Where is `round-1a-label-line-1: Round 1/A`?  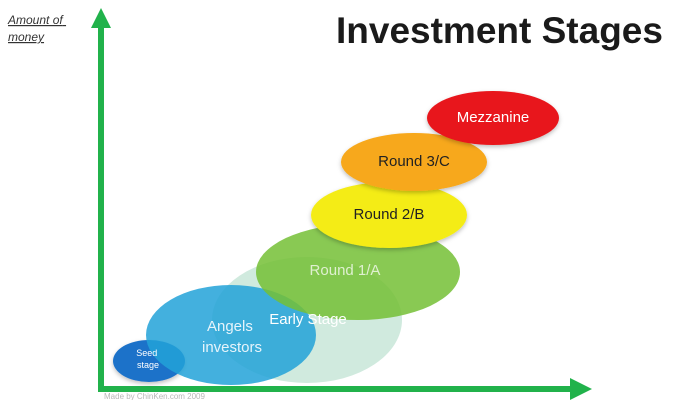 round-1a-label-line-1: Round 1/A is located at coordinates (345, 270).